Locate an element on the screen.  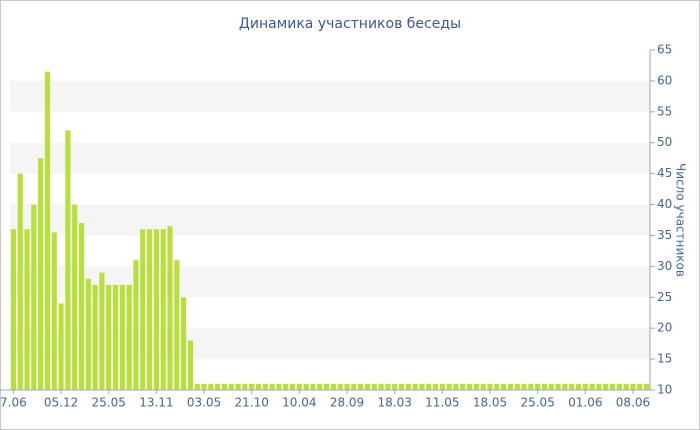
y-axis-label: Число участников is located at coordinates (681, 220).